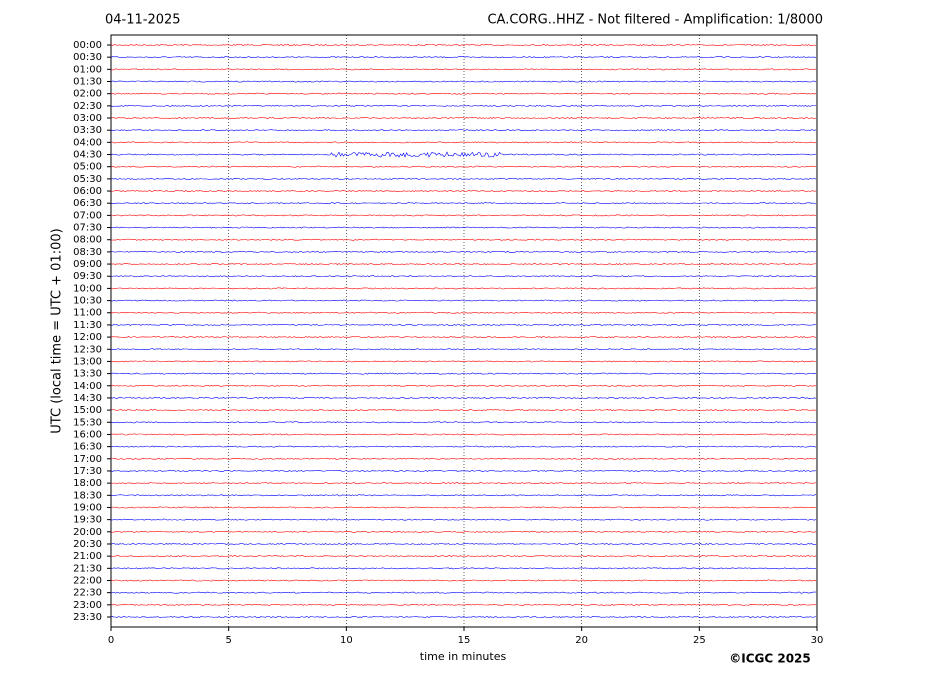 The image size is (927, 700). I want to click on y-tick-label: 16:30, so click(87, 447).